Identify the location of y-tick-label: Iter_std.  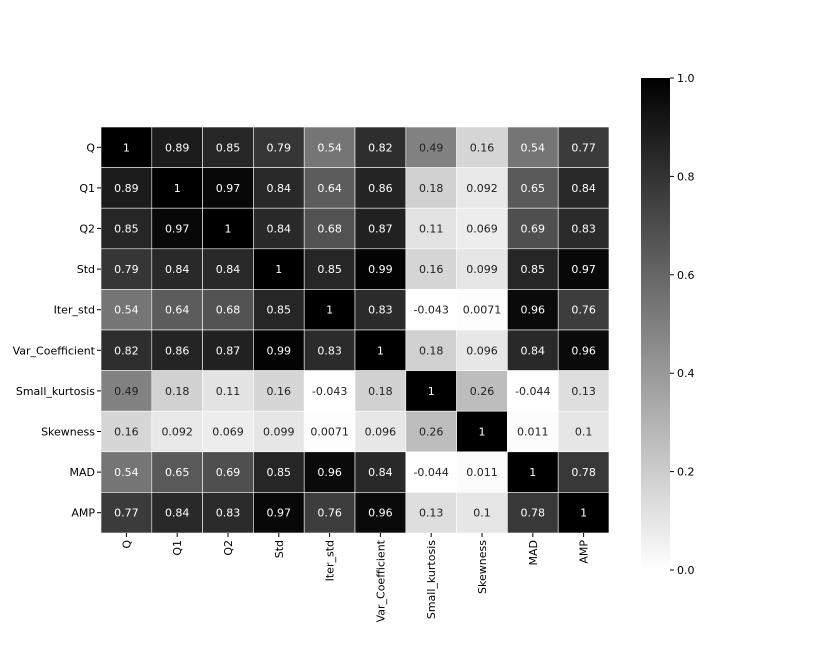
(74, 310).